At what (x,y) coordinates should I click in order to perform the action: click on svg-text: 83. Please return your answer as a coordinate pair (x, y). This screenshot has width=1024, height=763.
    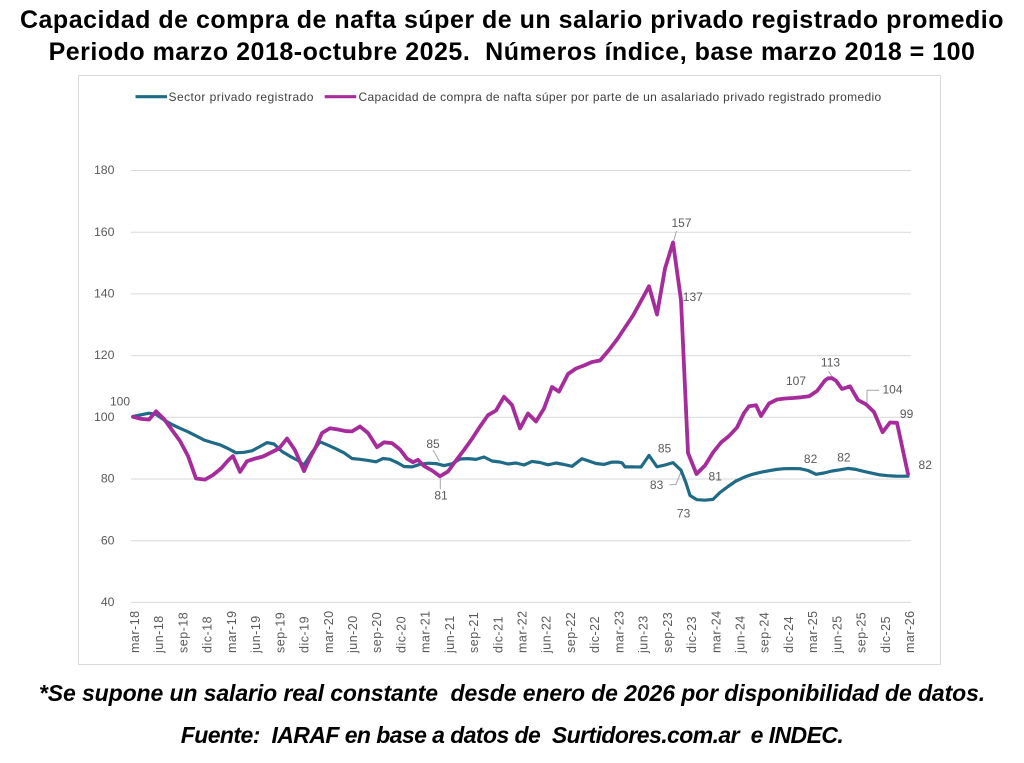
    Looking at the image, I should click on (657, 485).